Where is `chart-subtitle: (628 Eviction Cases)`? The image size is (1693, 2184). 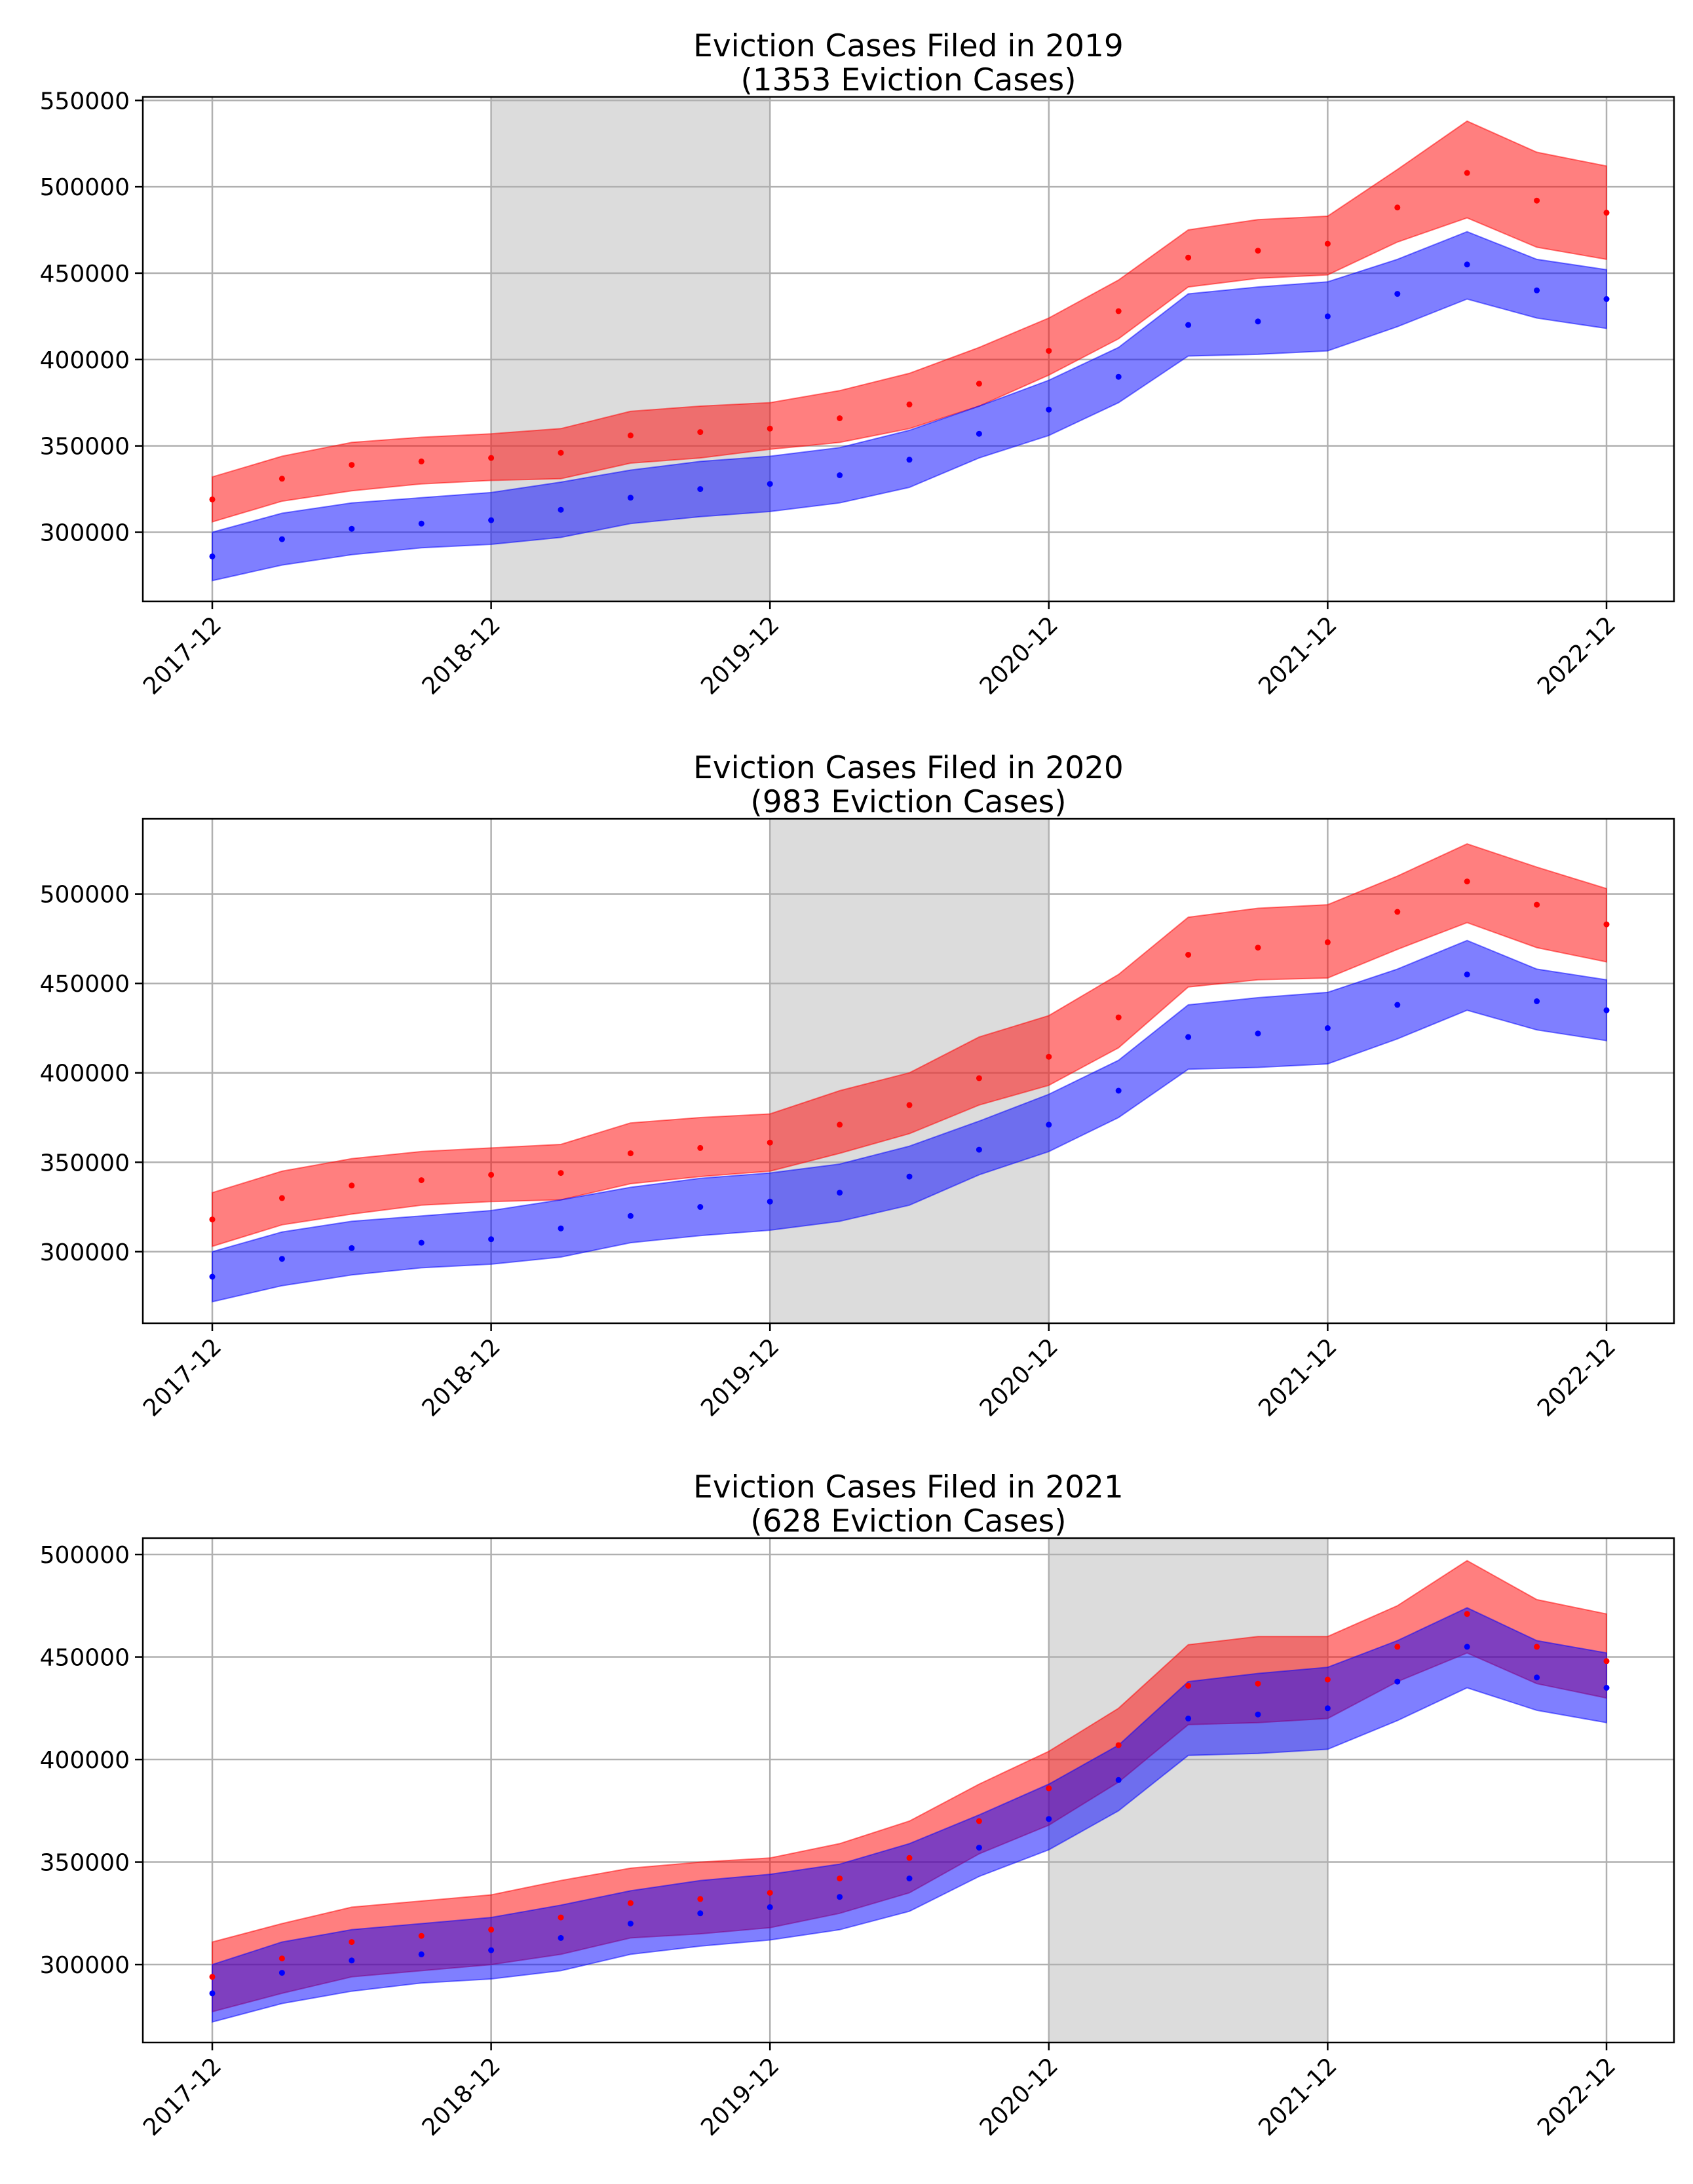 chart-subtitle: (628 Eviction Cases) is located at coordinates (908, 1521).